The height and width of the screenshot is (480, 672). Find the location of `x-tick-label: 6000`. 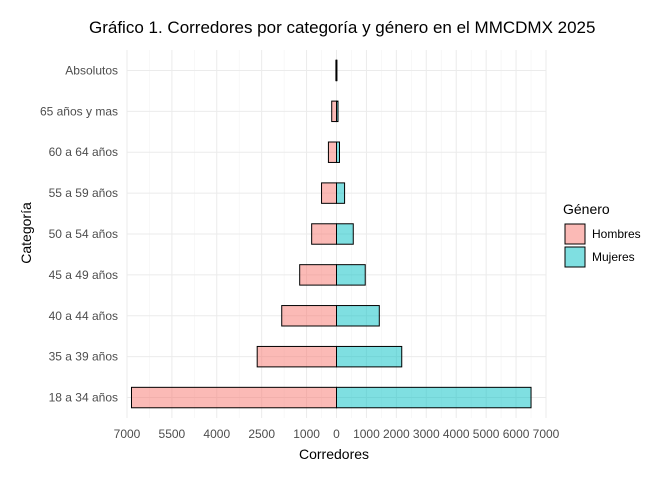

x-tick-label: 6000 is located at coordinates (516, 434).